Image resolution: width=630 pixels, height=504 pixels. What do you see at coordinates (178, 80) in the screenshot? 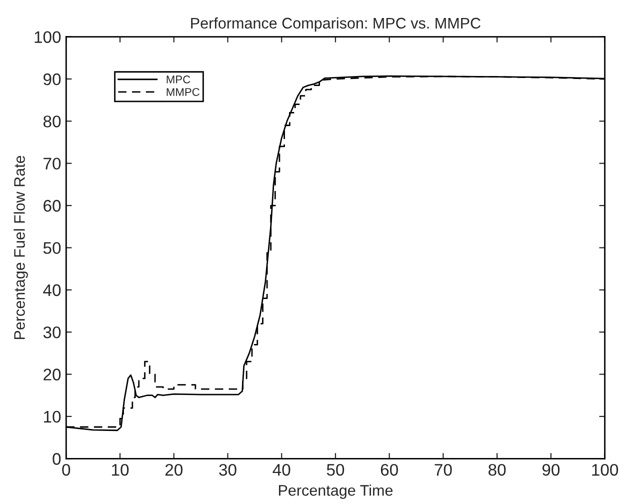
I see `legend-label: MPC` at bounding box center [178, 80].